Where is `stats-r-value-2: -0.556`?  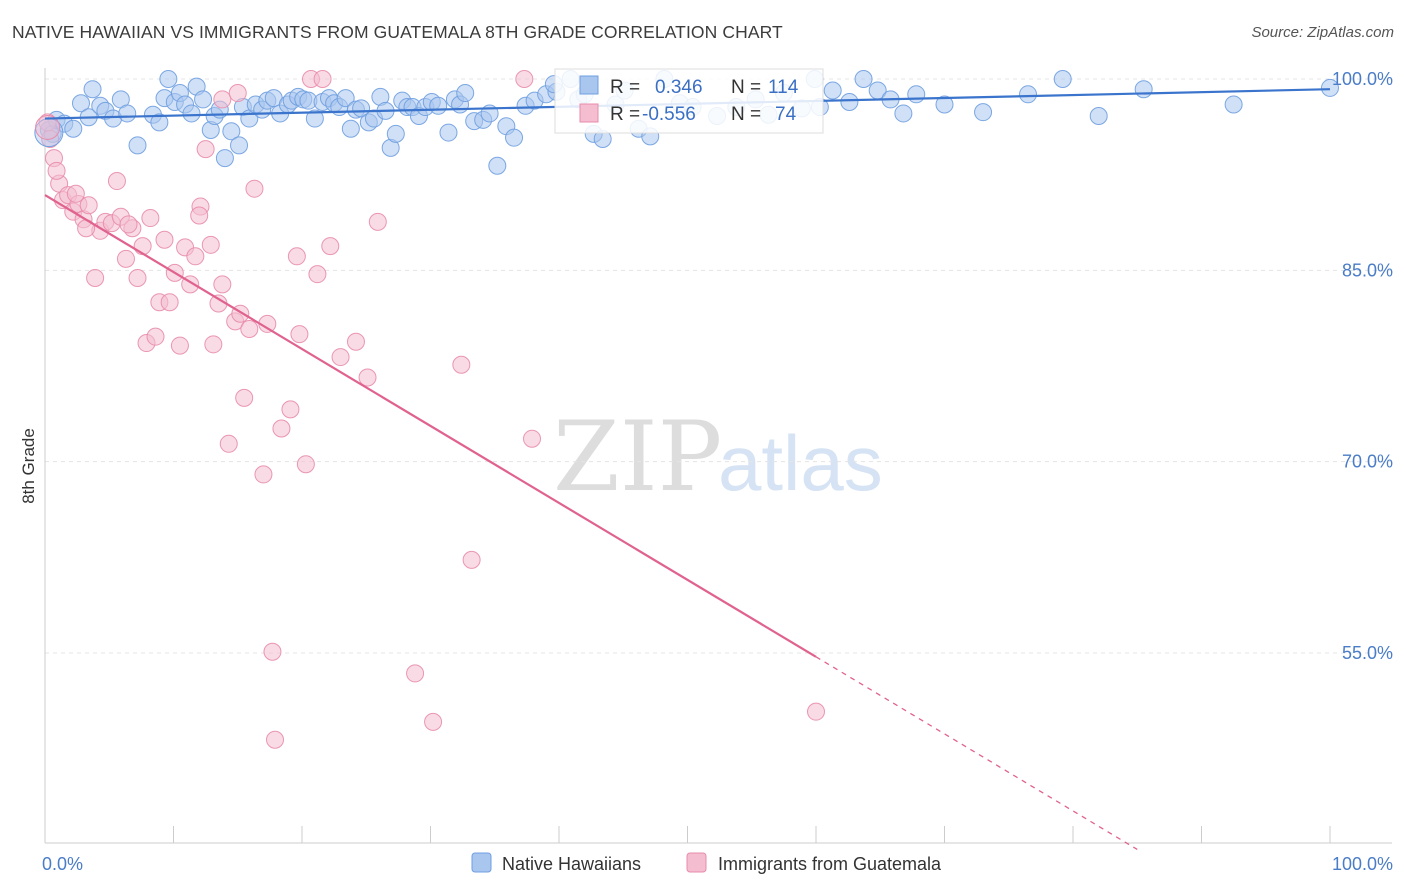
stats-r-value-2: -0.556 is located at coordinates (669, 114).